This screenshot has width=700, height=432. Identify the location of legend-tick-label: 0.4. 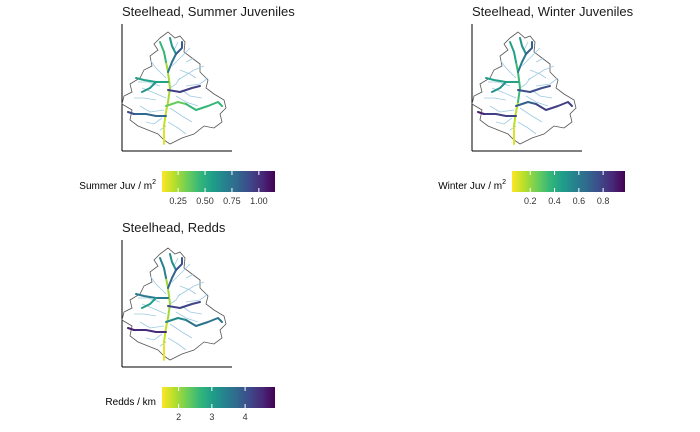
(554, 201).